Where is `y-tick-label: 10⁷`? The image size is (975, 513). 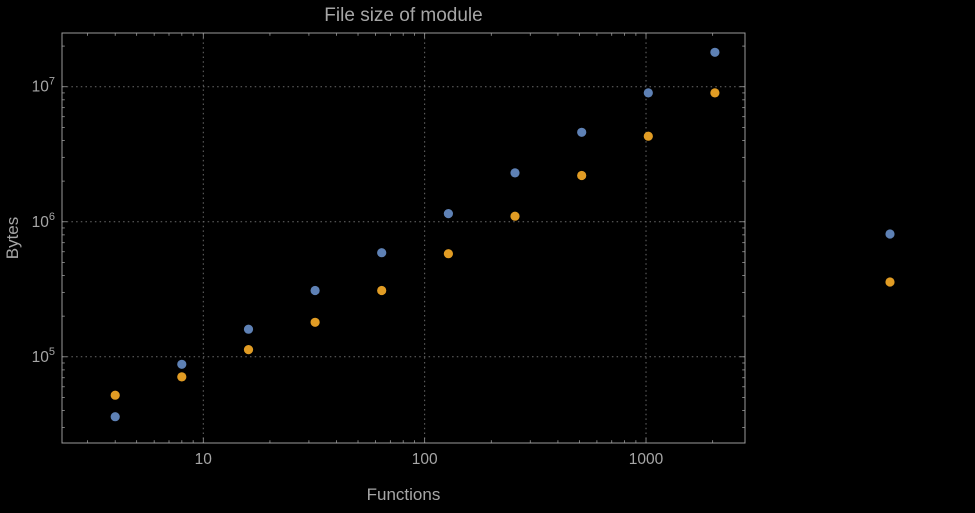 y-tick-label: 10⁷ is located at coordinates (43, 86).